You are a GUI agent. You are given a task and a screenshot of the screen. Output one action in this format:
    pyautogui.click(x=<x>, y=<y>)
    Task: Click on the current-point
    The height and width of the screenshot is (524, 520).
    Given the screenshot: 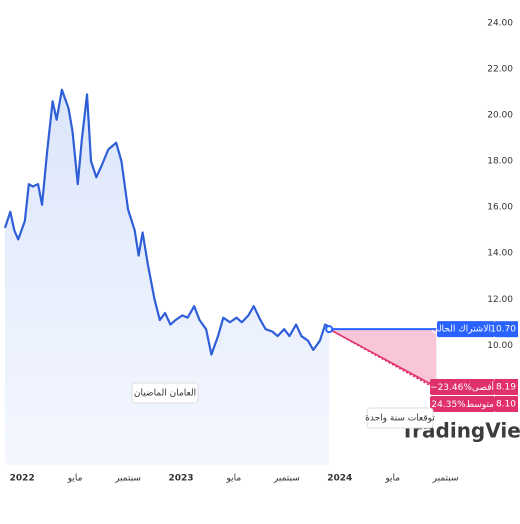 What is the action you would take?
    pyautogui.click(x=329, y=329)
    